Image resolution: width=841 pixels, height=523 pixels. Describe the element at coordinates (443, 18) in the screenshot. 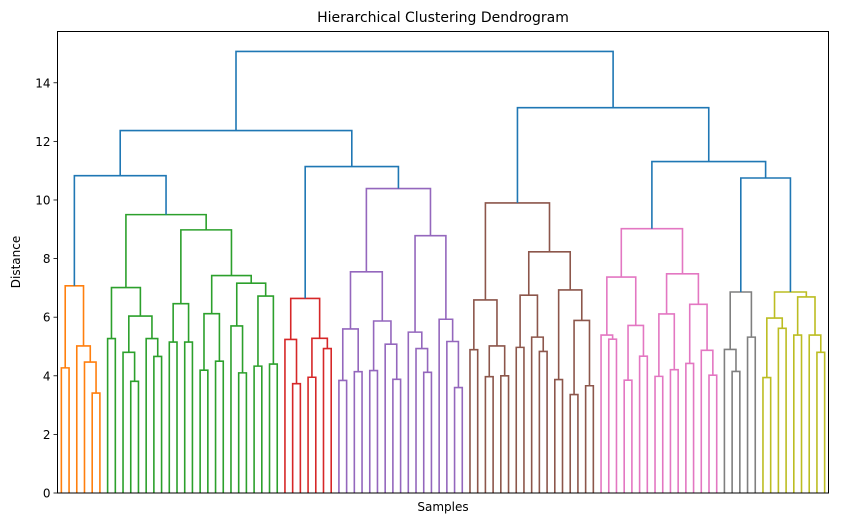

I see `chart-title: Hierarchical Clustering Dendrogram` at that location.